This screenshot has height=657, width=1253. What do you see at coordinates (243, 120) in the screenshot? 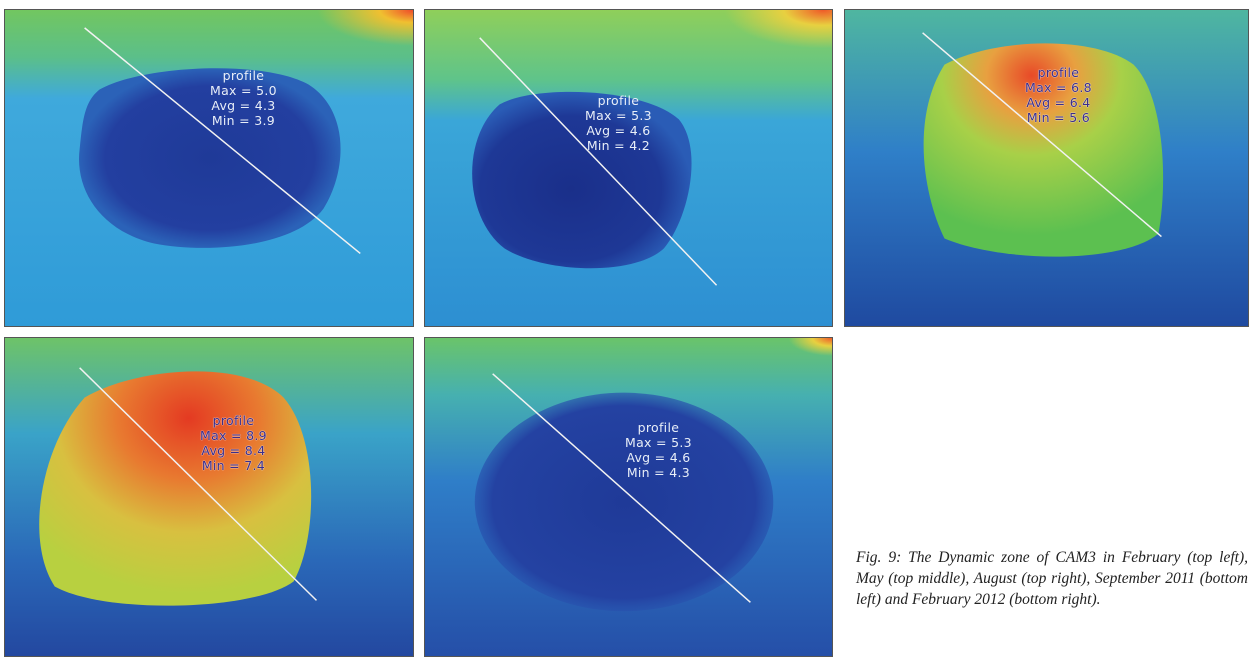
I see `min-value: Min = 3.9` at bounding box center [243, 120].